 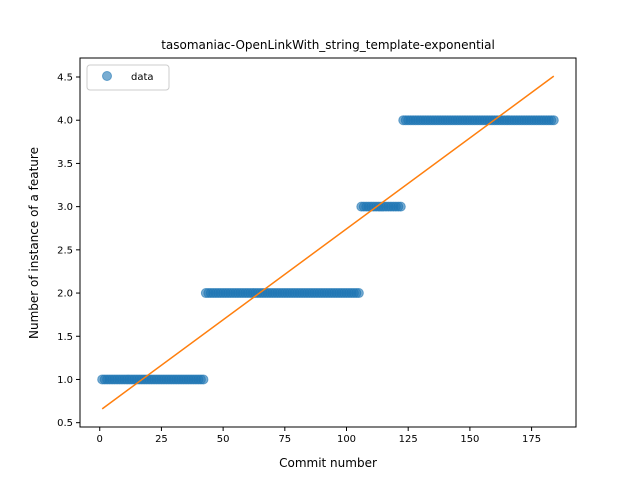 I want to click on y-tick-label: 0.5, so click(x=65, y=423).